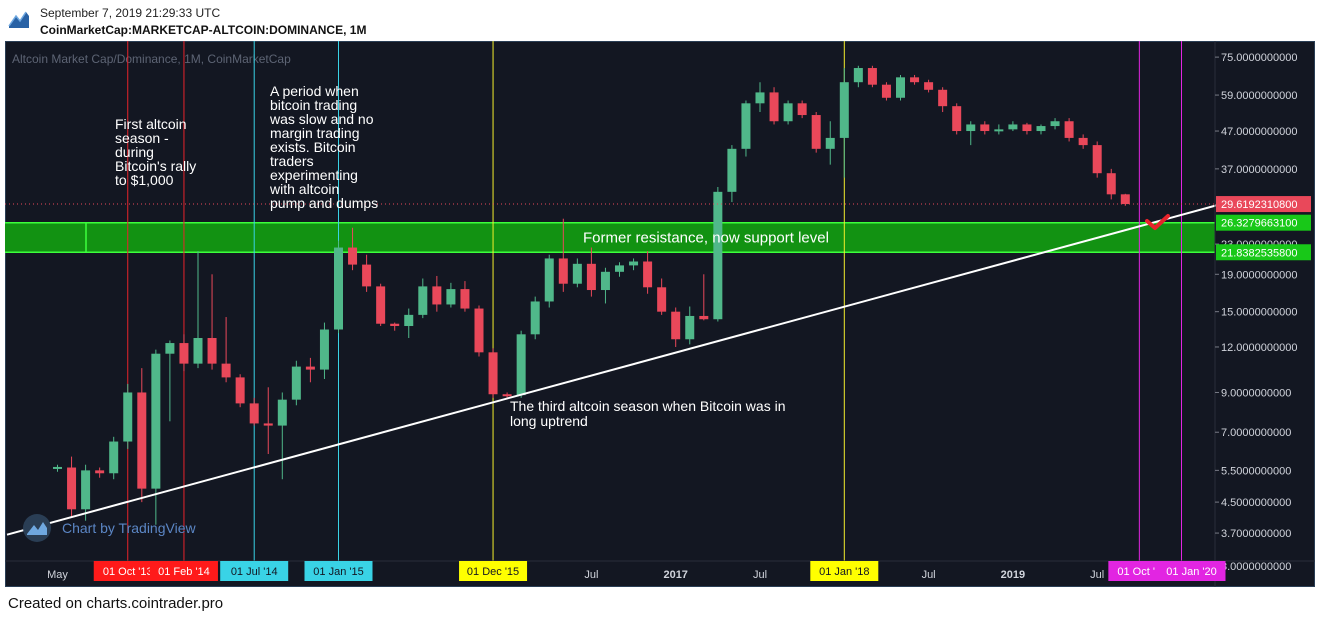 The height and width of the screenshot is (618, 1320). What do you see at coordinates (1191, 572) in the screenshot?
I see `highlight-date-label-7: 01 Jan '20` at bounding box center [1191, 572].